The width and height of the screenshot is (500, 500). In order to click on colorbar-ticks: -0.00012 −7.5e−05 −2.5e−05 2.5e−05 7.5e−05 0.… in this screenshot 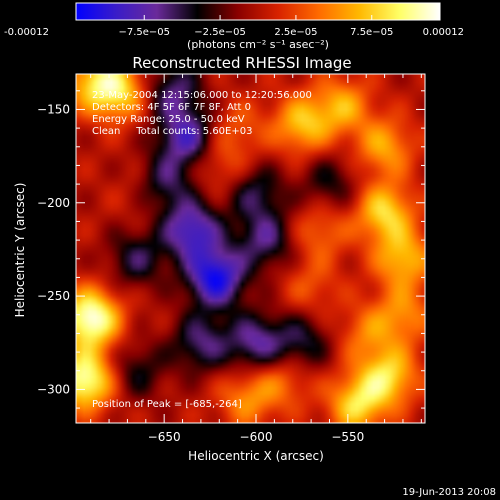, I will do `click(234, 26)`.